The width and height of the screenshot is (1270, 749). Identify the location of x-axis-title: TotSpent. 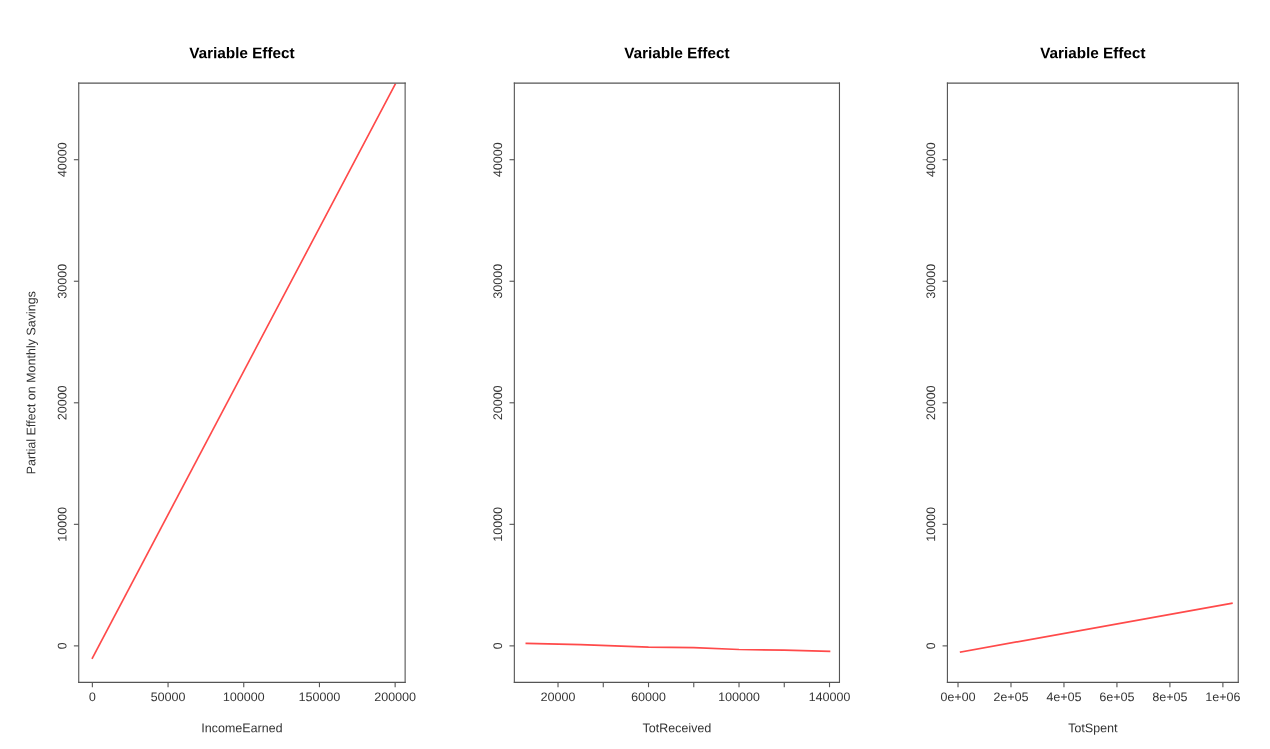
(1093, 729).